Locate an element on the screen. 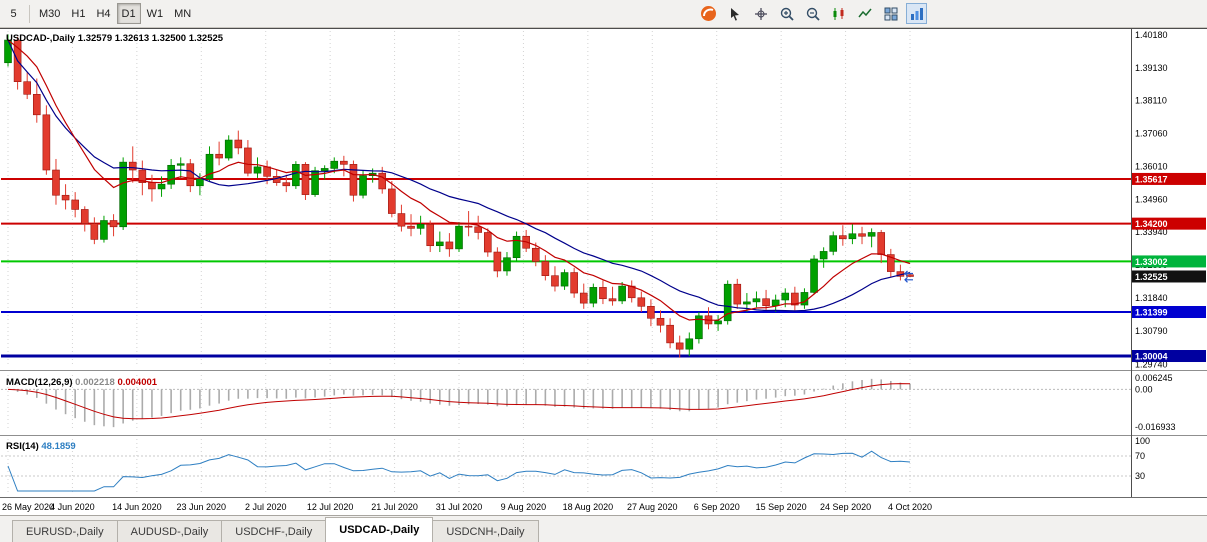 Image resolution: width=1207 pixels, height=542 pixels. rsi-line is located at coordinates (459, 471).